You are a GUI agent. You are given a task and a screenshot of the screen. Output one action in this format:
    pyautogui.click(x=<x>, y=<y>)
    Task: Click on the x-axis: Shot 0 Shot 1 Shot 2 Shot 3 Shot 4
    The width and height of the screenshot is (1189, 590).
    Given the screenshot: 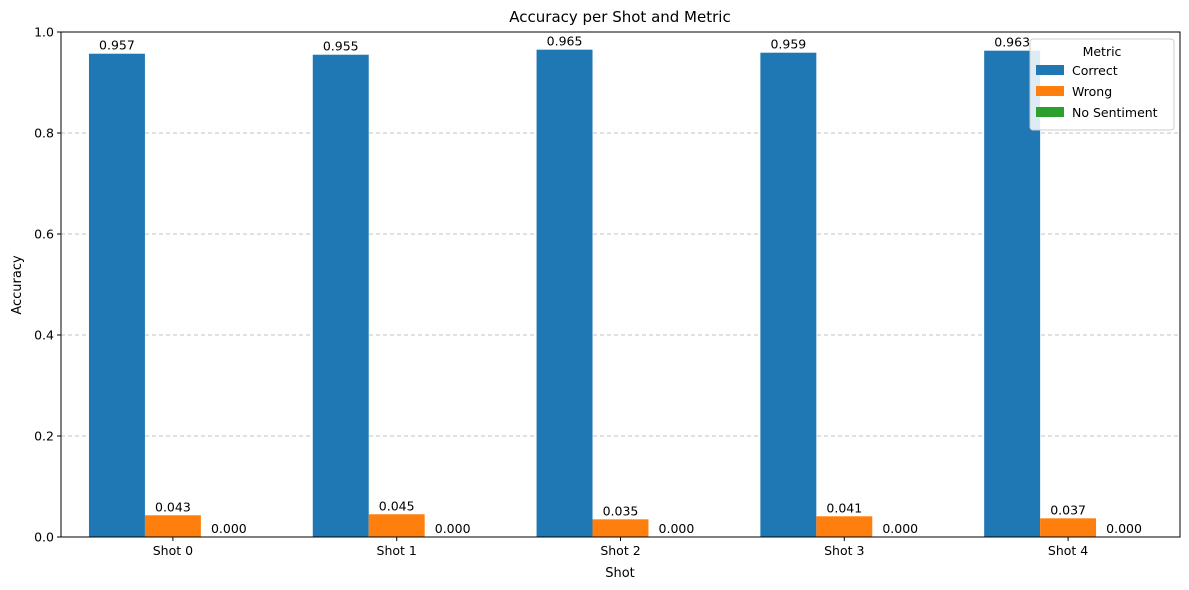 What is the action you would take?
    pyautogui.click(x=620, y=547)
    